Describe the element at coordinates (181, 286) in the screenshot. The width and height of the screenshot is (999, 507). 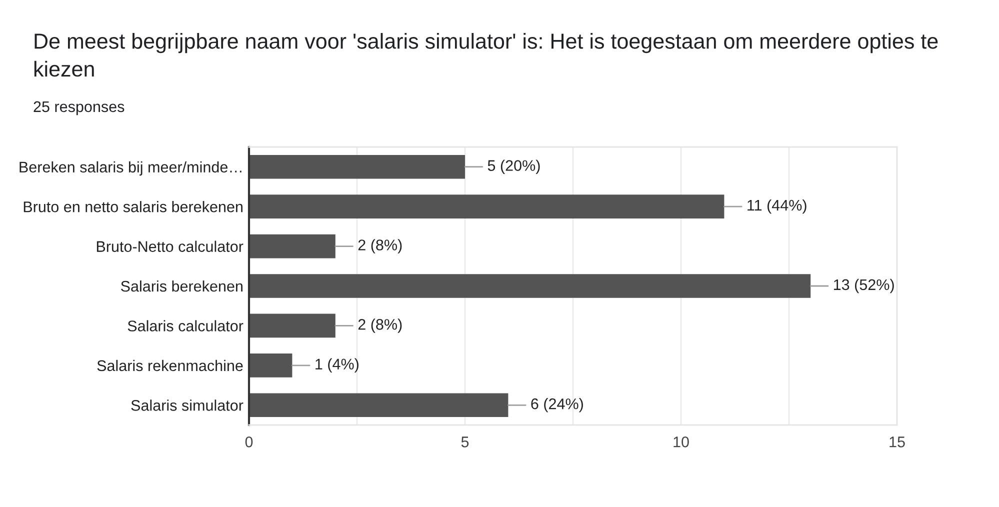
I see `y-tick-label: Salaris berekenen` at that location.